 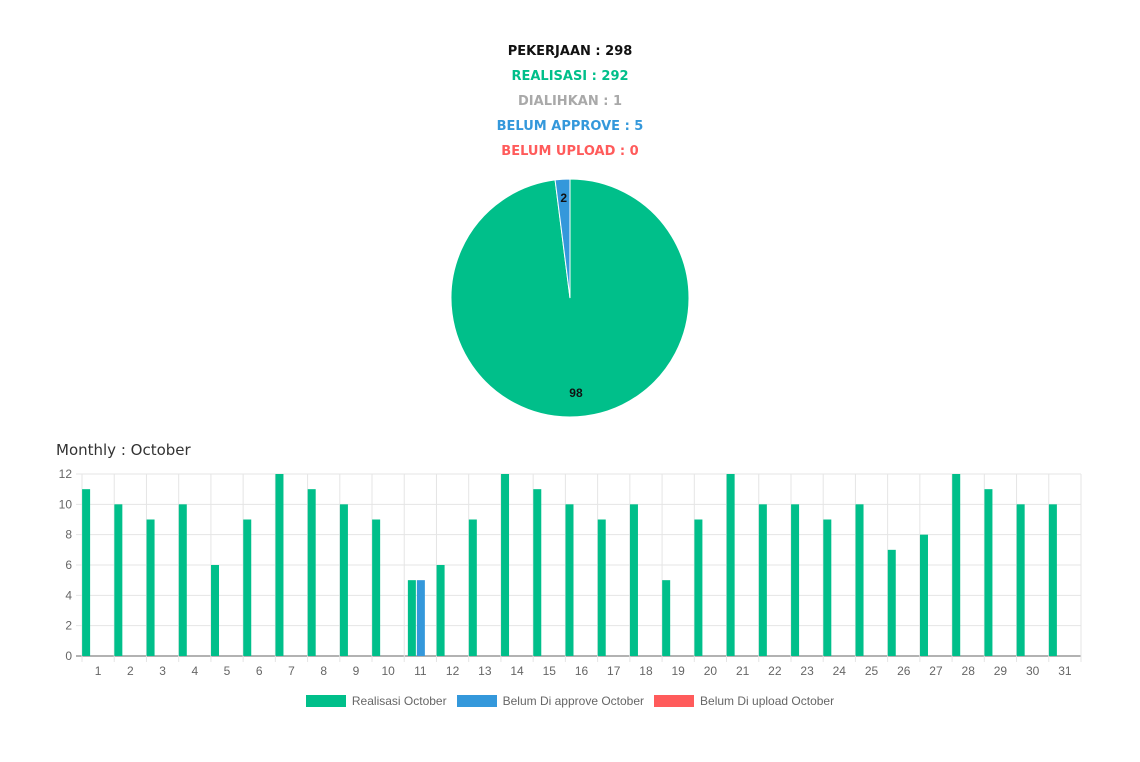 What do you see at coordinates (678, 671) in the screenshot?
I see `x-tick-19: 19` at bounding box center [678, 671].